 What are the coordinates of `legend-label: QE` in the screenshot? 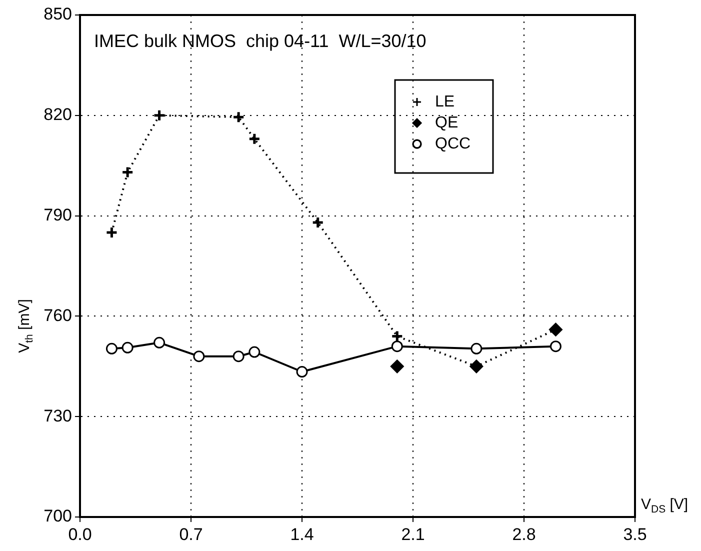 It's located at (446, 123).